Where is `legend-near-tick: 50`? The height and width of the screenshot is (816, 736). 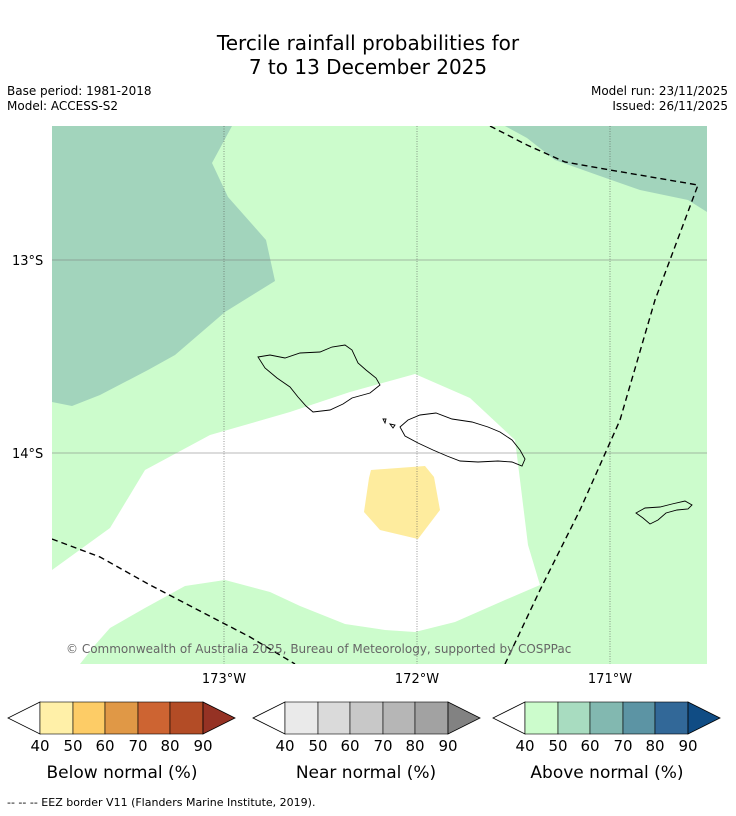
legend-near-tick: 50 is located at coordinates (317, 746).